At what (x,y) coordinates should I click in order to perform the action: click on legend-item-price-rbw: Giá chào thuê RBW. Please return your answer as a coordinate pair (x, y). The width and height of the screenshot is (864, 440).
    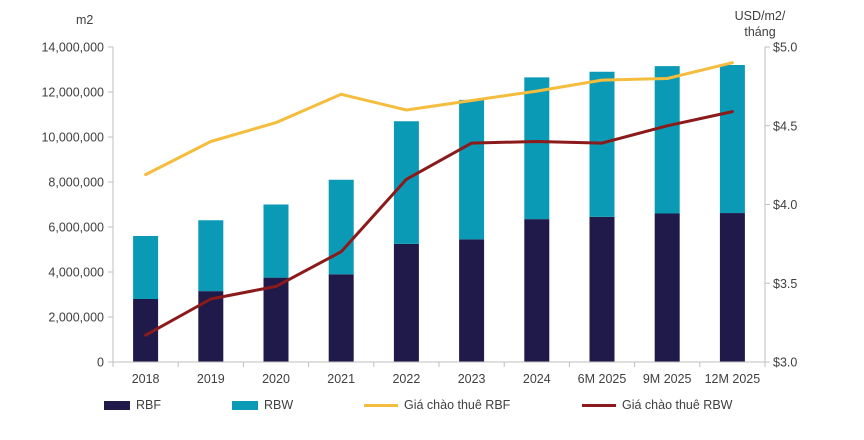
    Looking at the image, I should click on (657, 405).